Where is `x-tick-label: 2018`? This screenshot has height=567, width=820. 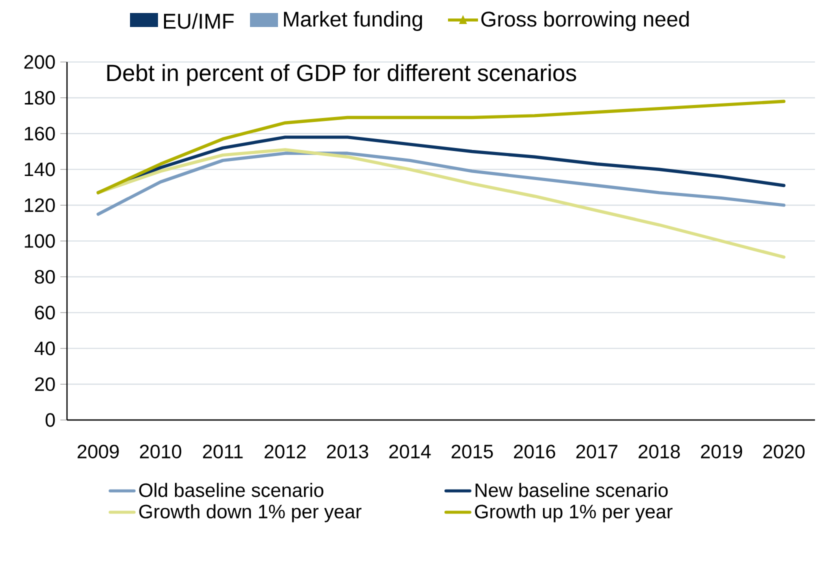
x-tick-label: 2018 is located at coordinates (659, 451).